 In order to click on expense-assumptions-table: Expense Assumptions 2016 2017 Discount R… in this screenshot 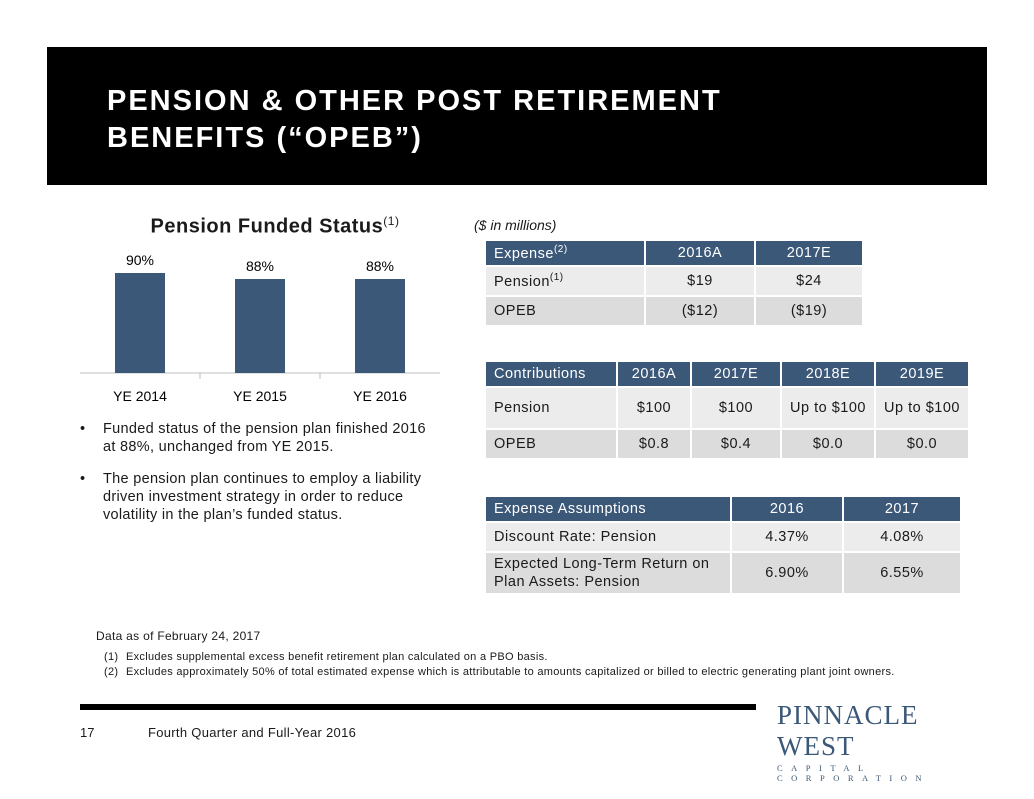, I will do `click(723, 545)`.